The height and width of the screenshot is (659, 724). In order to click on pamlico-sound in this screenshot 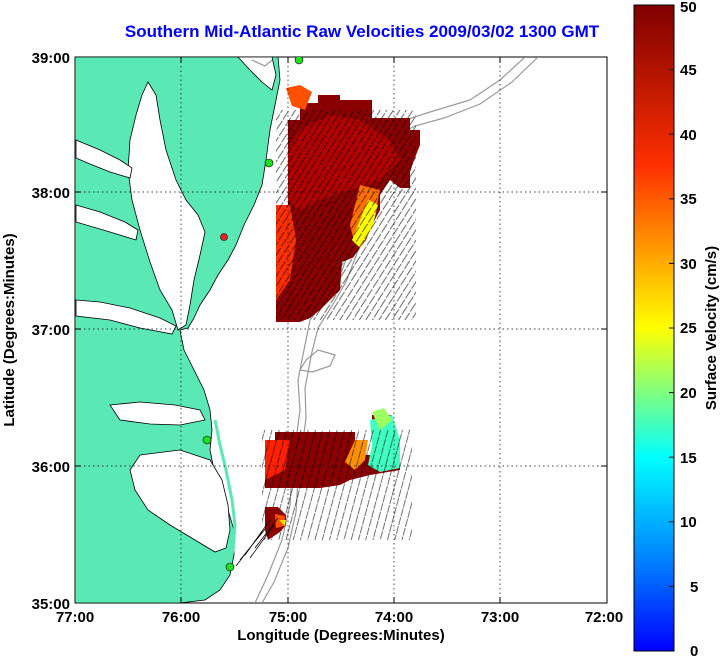, I will do `click(180, 501)`.